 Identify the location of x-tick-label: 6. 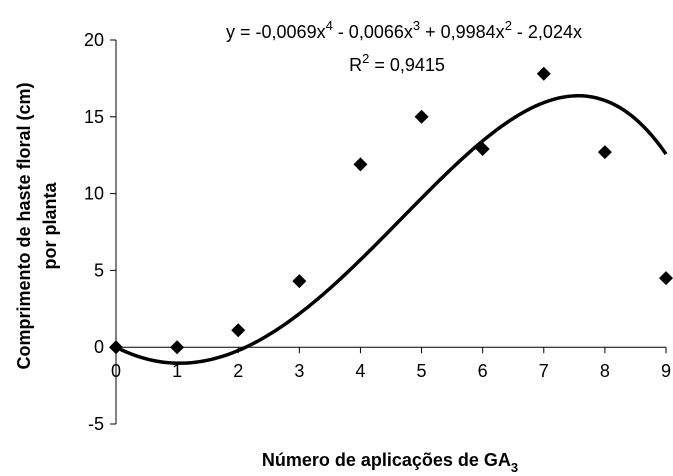
(483, 371).